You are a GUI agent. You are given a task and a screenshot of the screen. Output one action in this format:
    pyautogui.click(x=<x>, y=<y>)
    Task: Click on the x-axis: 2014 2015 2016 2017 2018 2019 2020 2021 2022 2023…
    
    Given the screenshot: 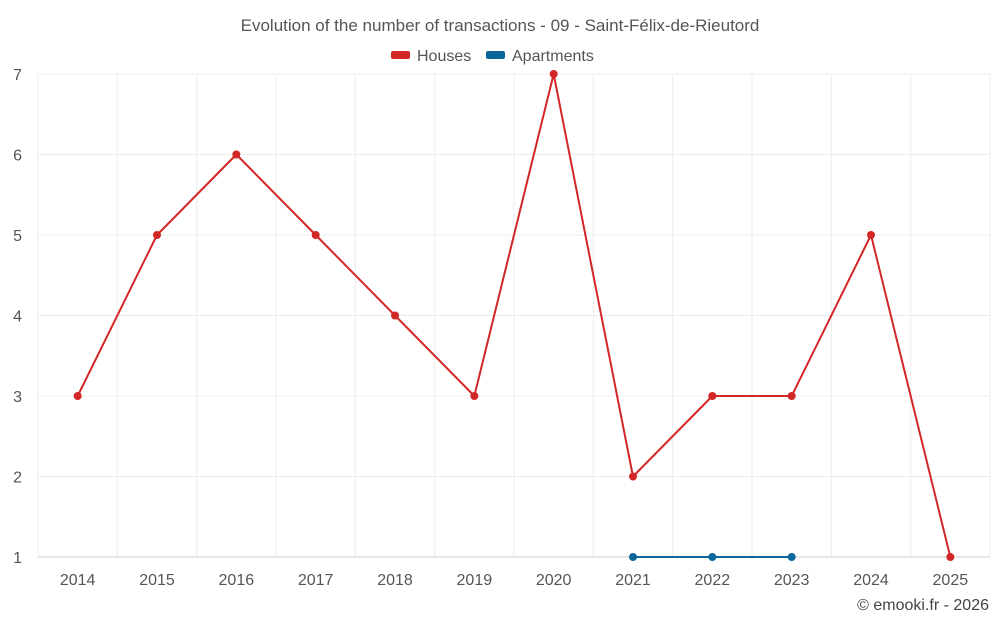 What is the action you would take?
    pyautogui.click(x=514, y=580)
    